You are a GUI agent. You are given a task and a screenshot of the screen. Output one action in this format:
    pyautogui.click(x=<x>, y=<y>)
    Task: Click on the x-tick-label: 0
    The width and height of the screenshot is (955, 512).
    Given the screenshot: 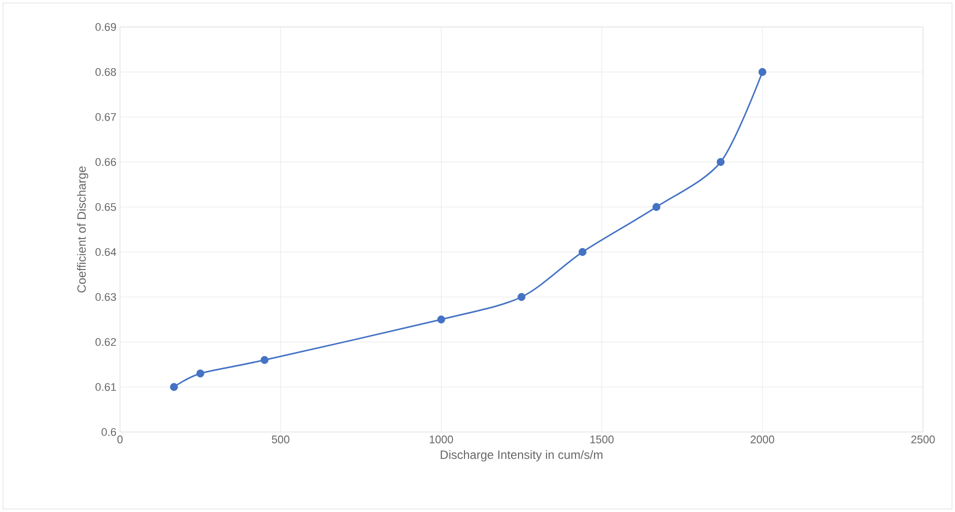 What is the action you would take?
    pyautogui.click(x=120, y=440)
    